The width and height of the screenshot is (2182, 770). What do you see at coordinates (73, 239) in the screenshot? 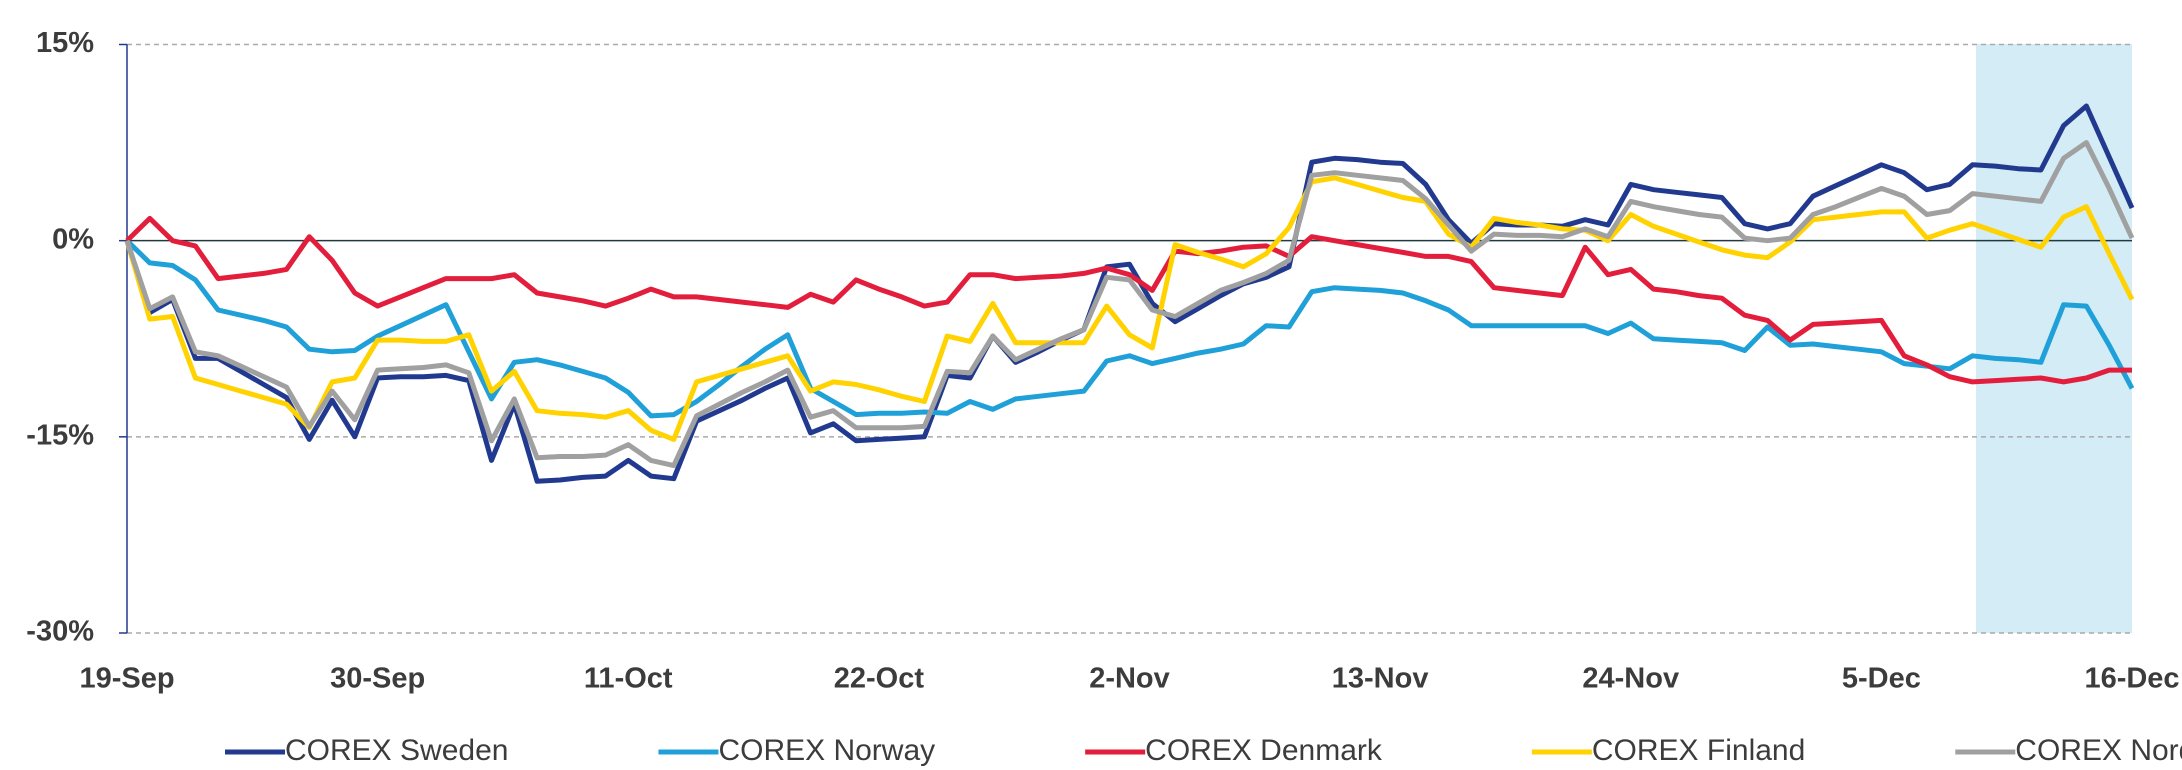
I see `y-tick-label: 0%` at bounding box center [73, 239].